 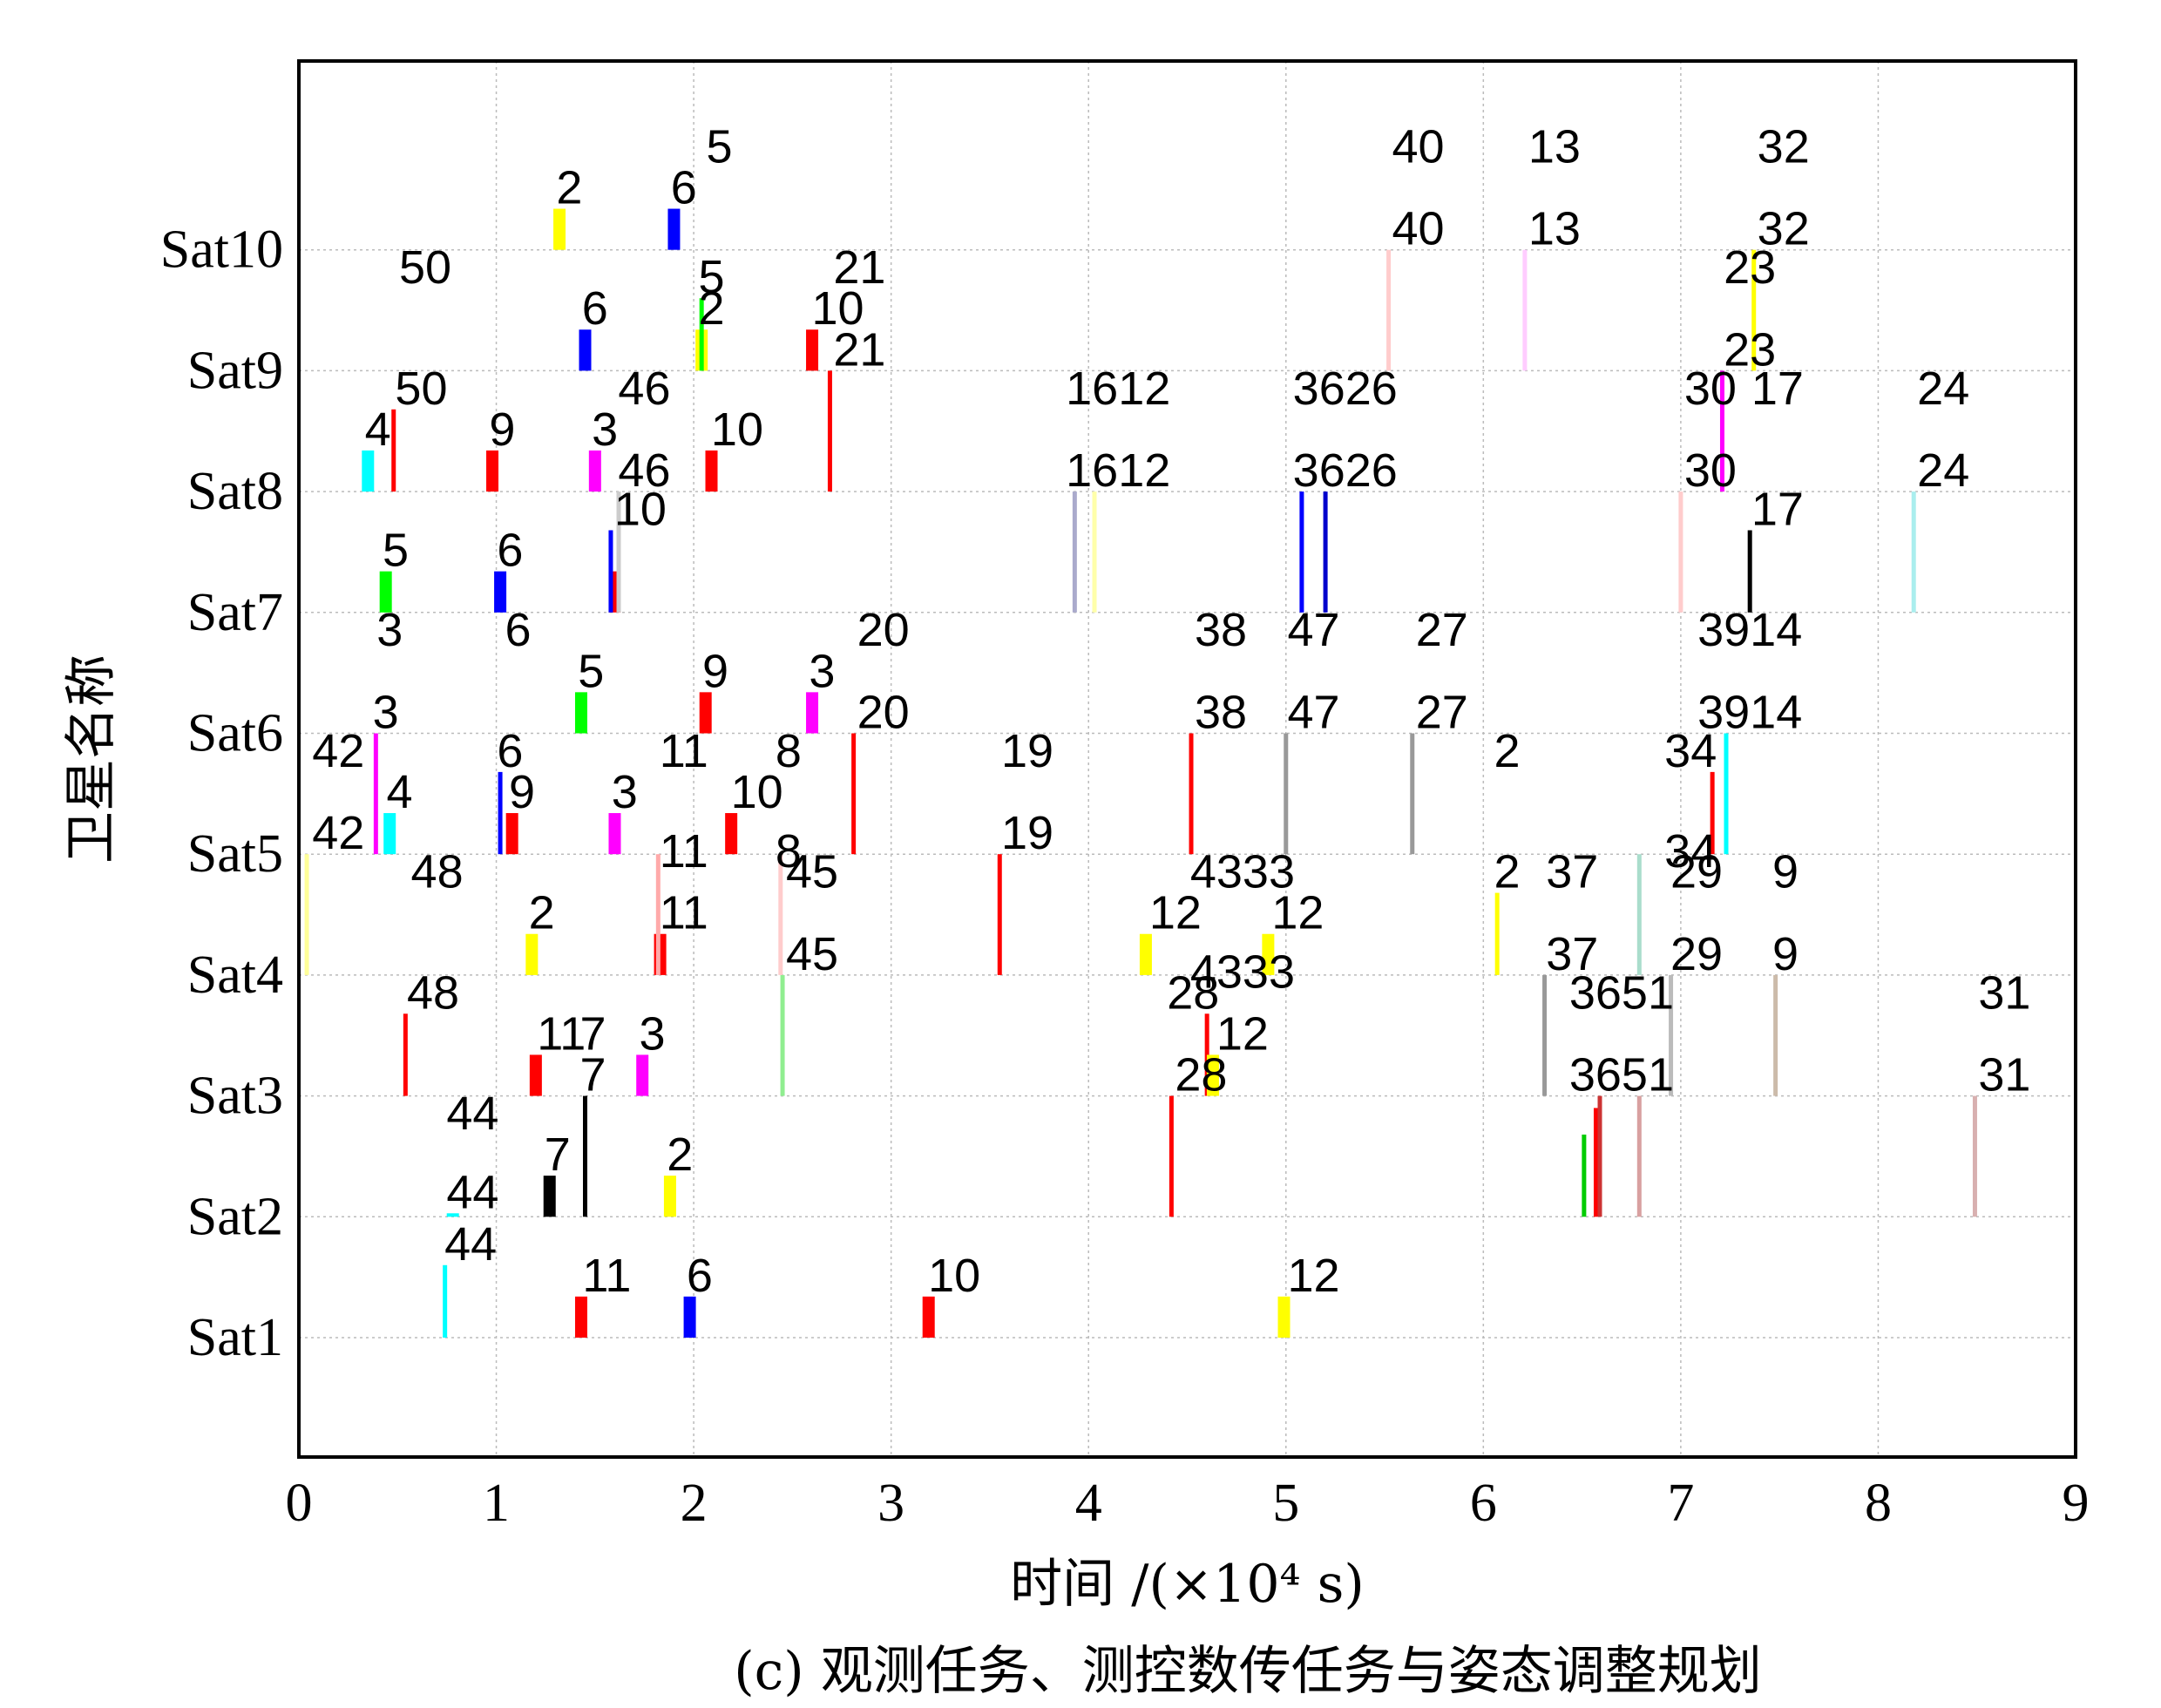 I want to click on task-label: 44, so click(x=470, y=1244).